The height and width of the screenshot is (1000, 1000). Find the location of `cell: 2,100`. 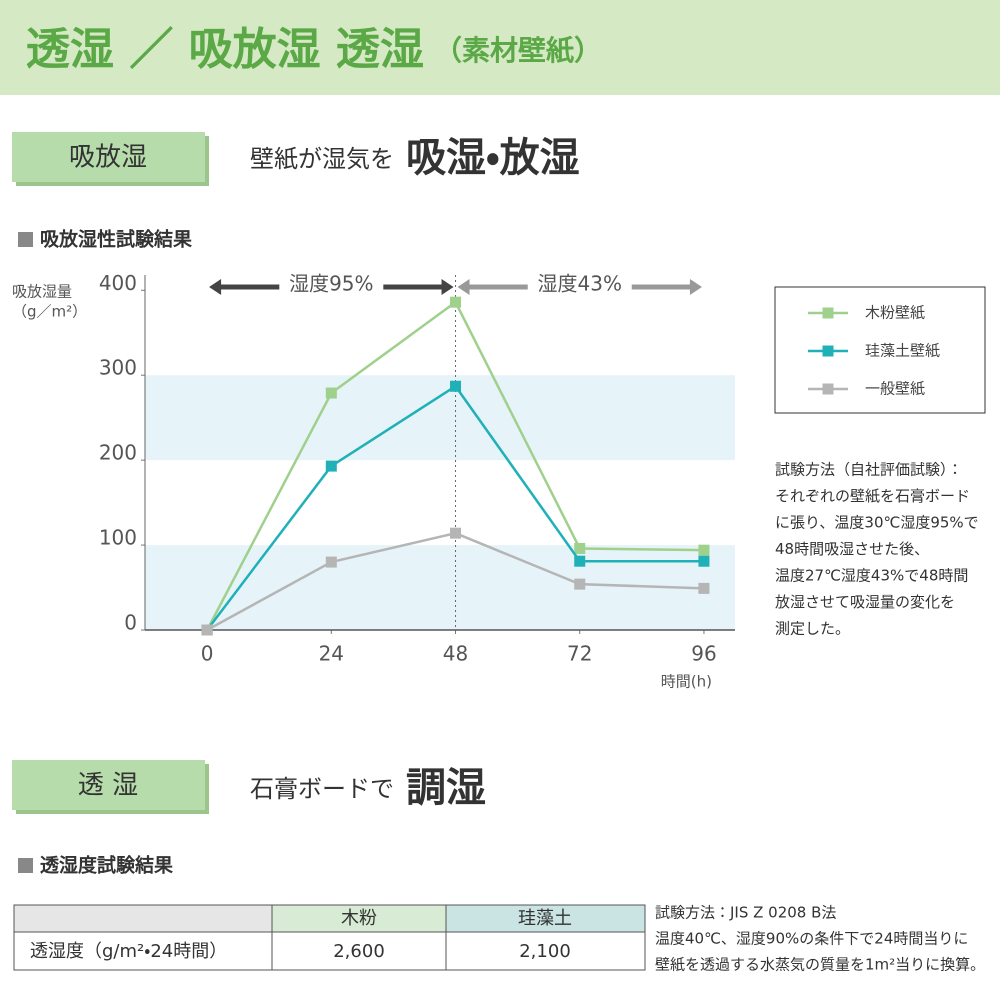

cell: 2,100 is located at coordinates (545, 951).